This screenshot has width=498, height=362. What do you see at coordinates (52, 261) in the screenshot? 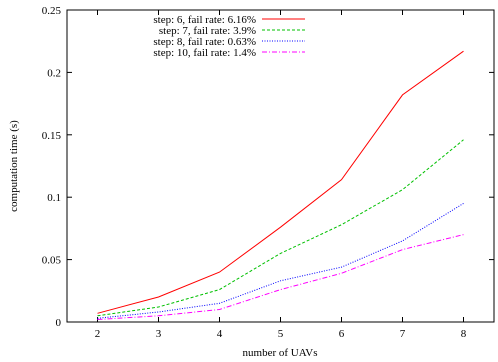
I see `y-tick-label: 0.05` at bounding box center [52, 261].